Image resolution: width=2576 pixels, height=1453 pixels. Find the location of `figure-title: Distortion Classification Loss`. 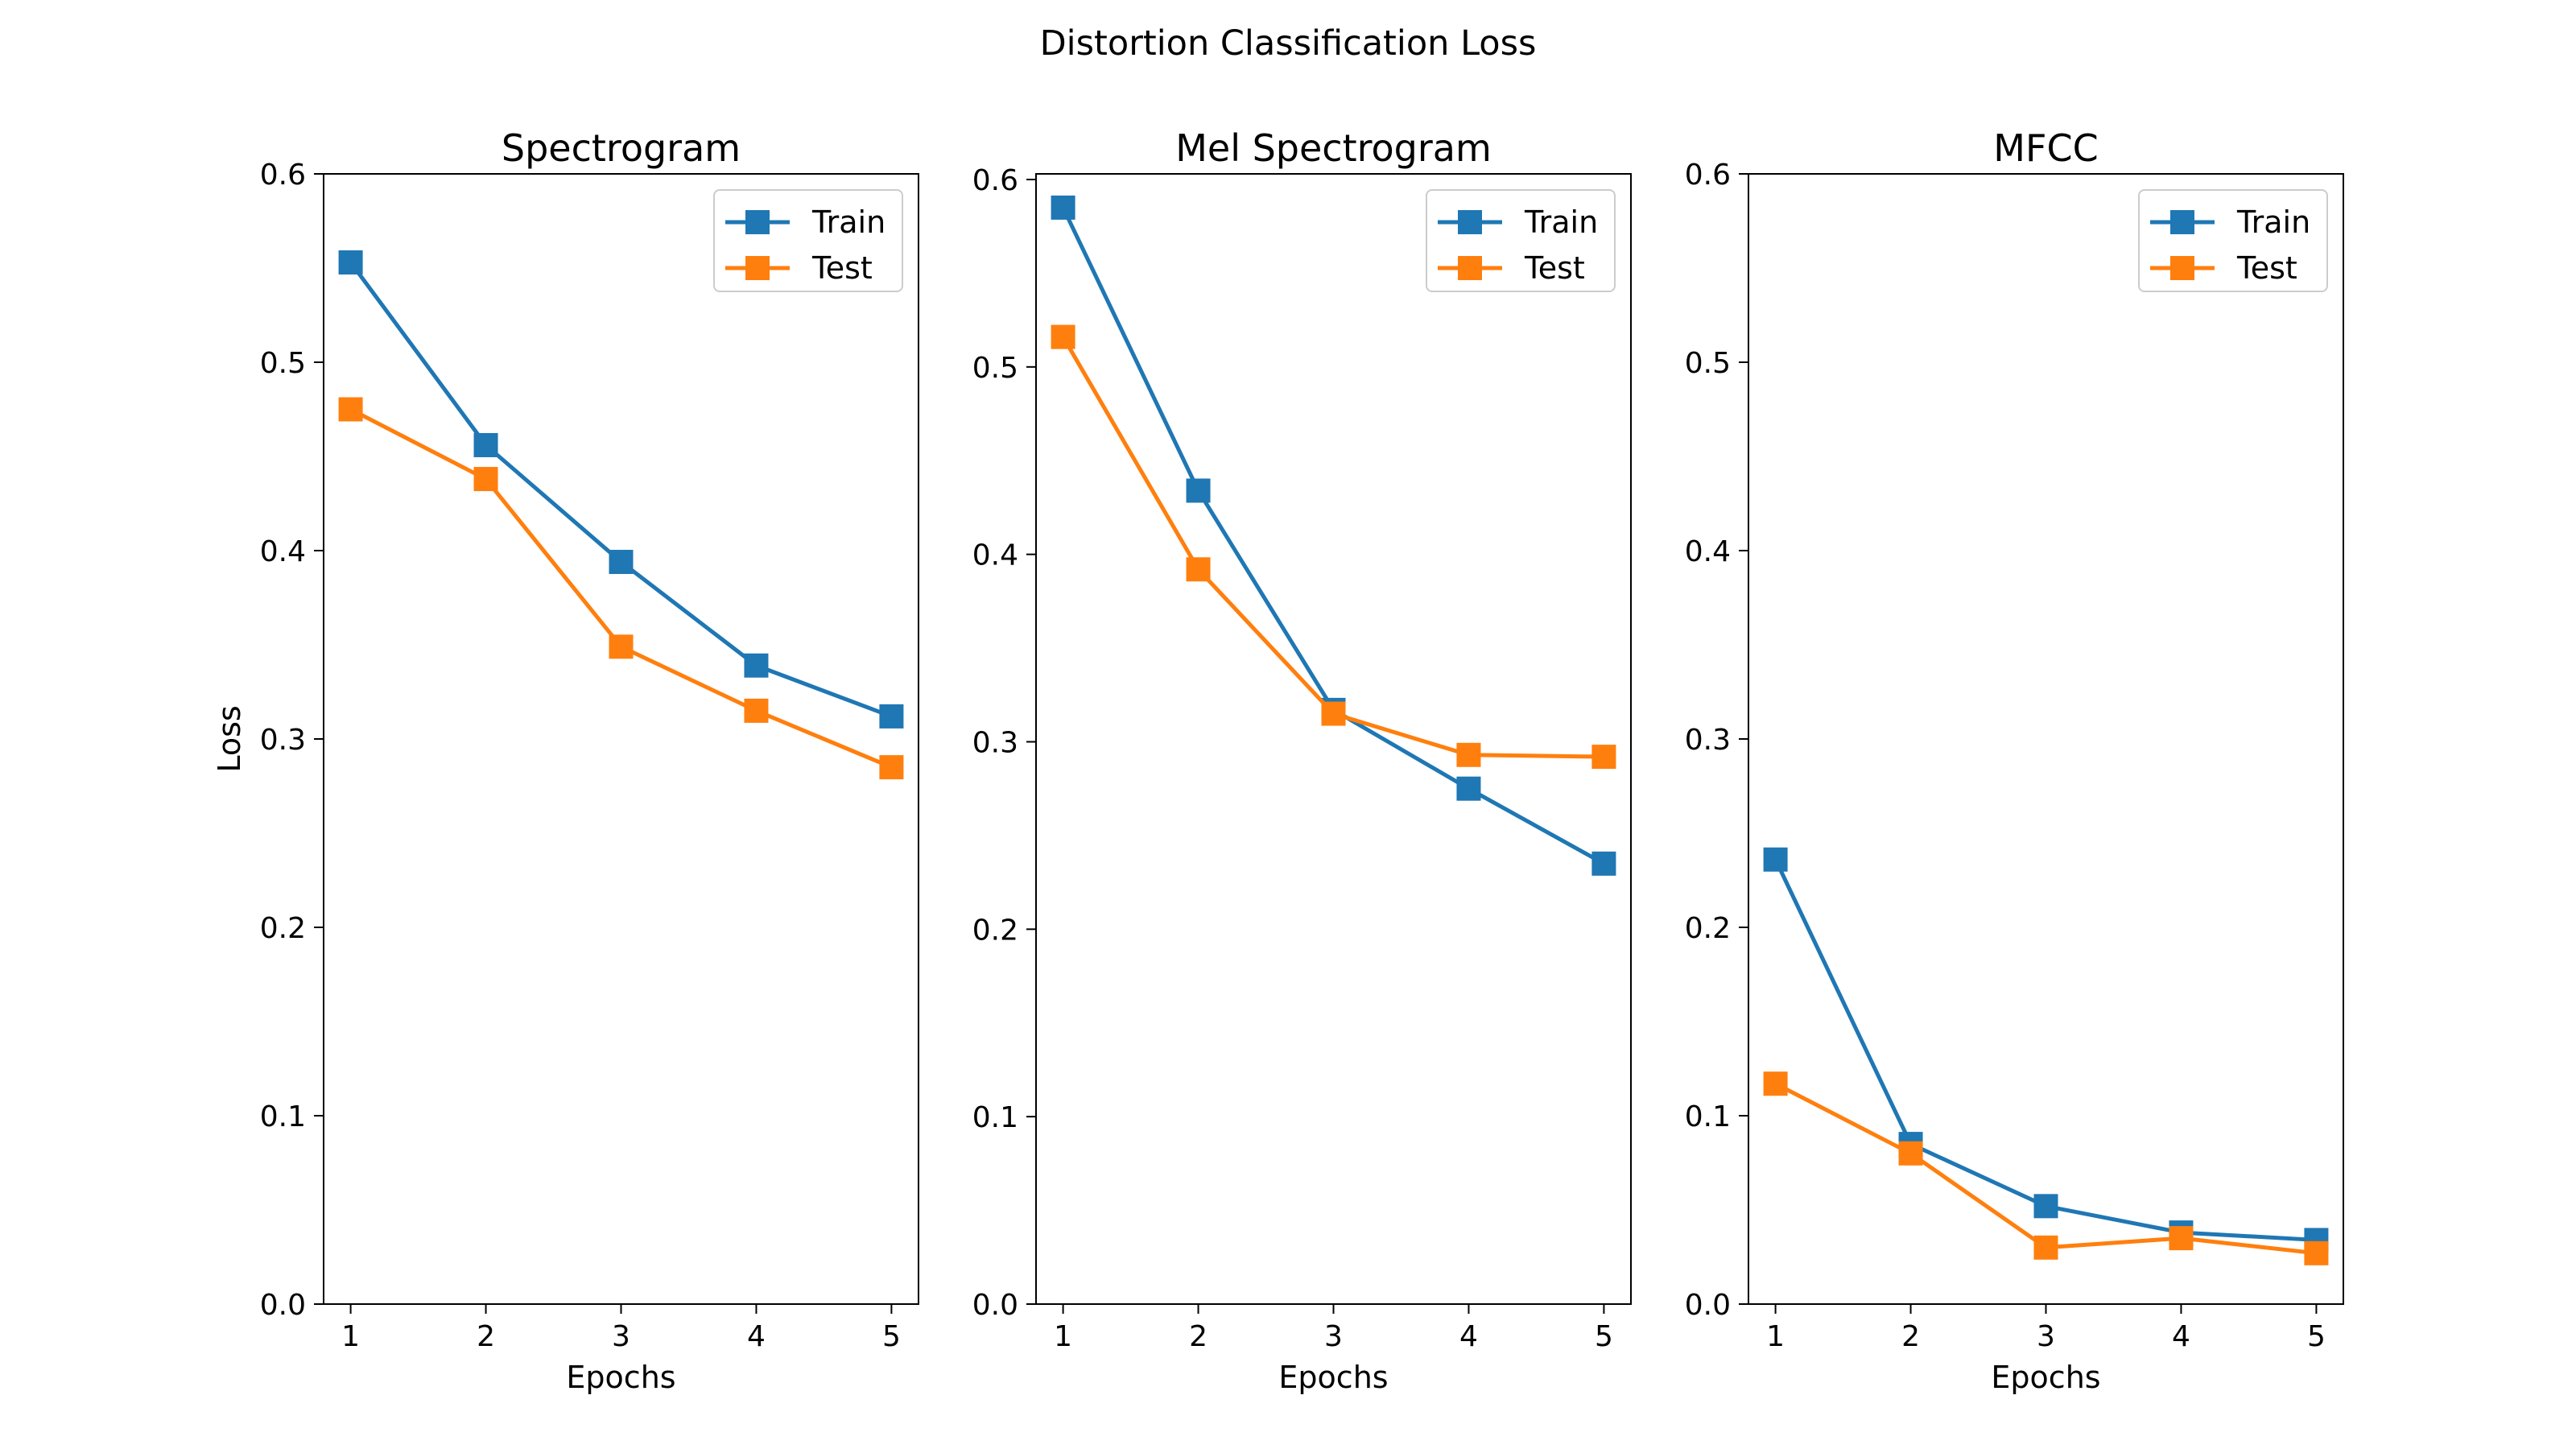

figure-title: Distortion Classification Loss is located at coordinates (1288, 43).